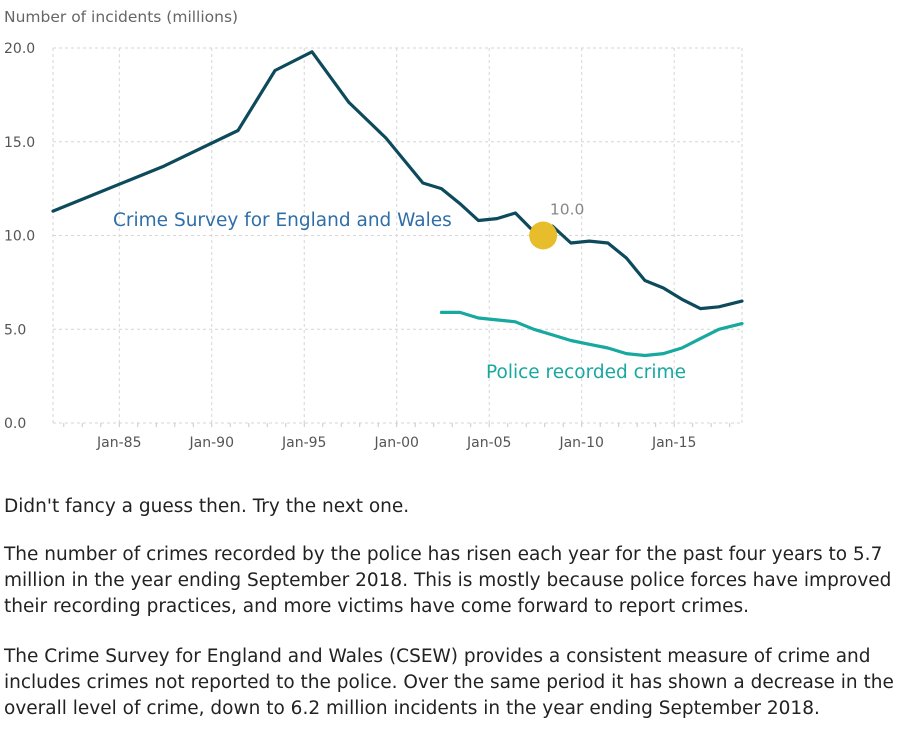 The width and height of the screenshot is (903, 755). What do you see at coordinates (396, 443) in the screenshot?
I see `x-tick-label: Jan-00` at bounding box center [396, 443].